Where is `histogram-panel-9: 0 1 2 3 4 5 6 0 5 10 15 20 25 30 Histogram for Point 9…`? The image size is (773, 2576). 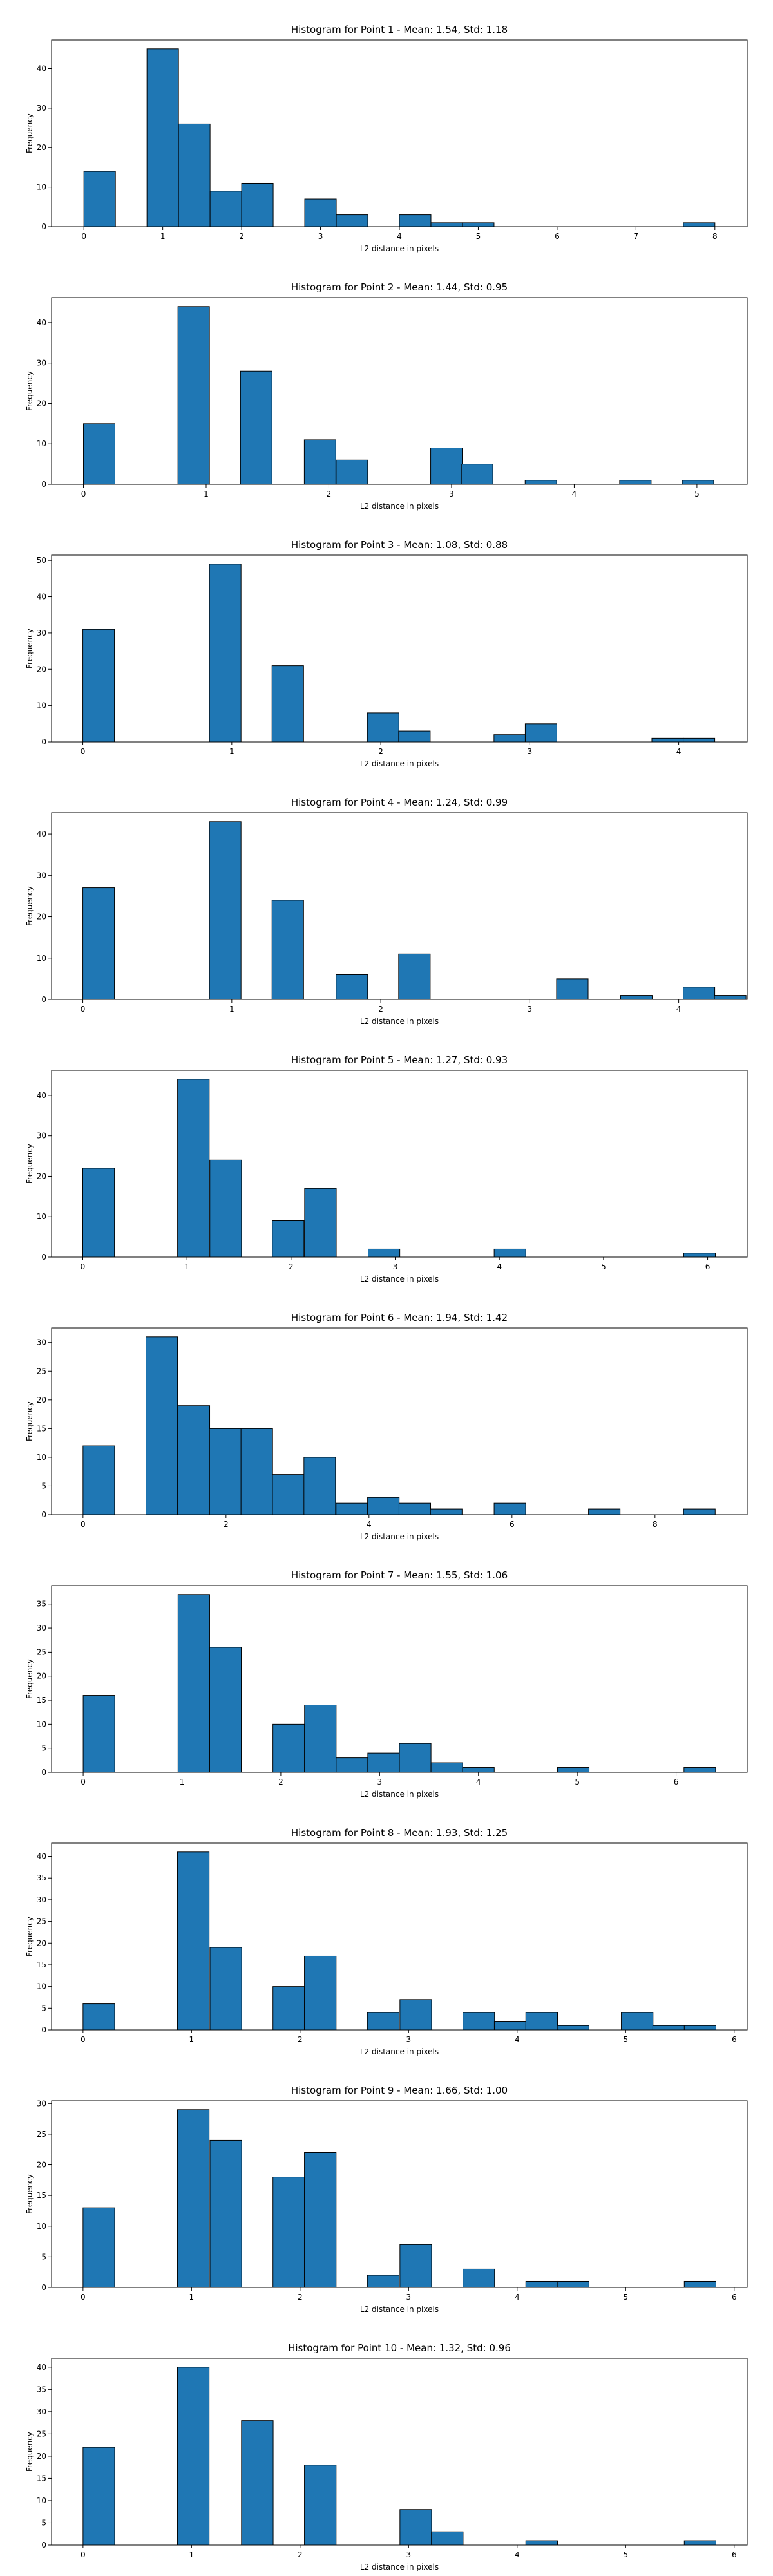
histogram-panel-9: 0 1 2 3 4 5 6 0 5 10 15 20 25 30 Histogram for Point 9… is located at coordinates (386, 2200).